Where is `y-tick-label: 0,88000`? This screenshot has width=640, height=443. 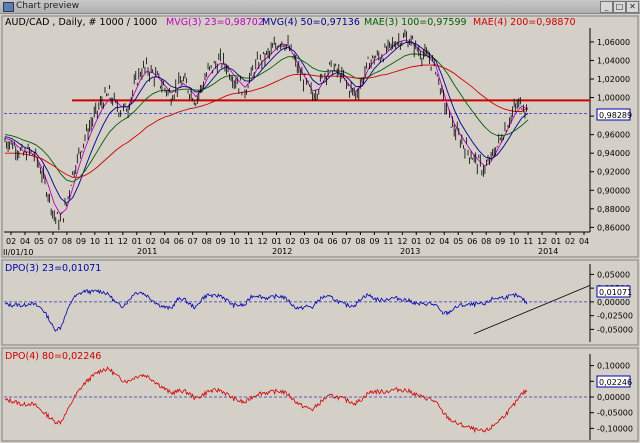
y-tick-label: 0,88000 is located at coordinates (613, 209).